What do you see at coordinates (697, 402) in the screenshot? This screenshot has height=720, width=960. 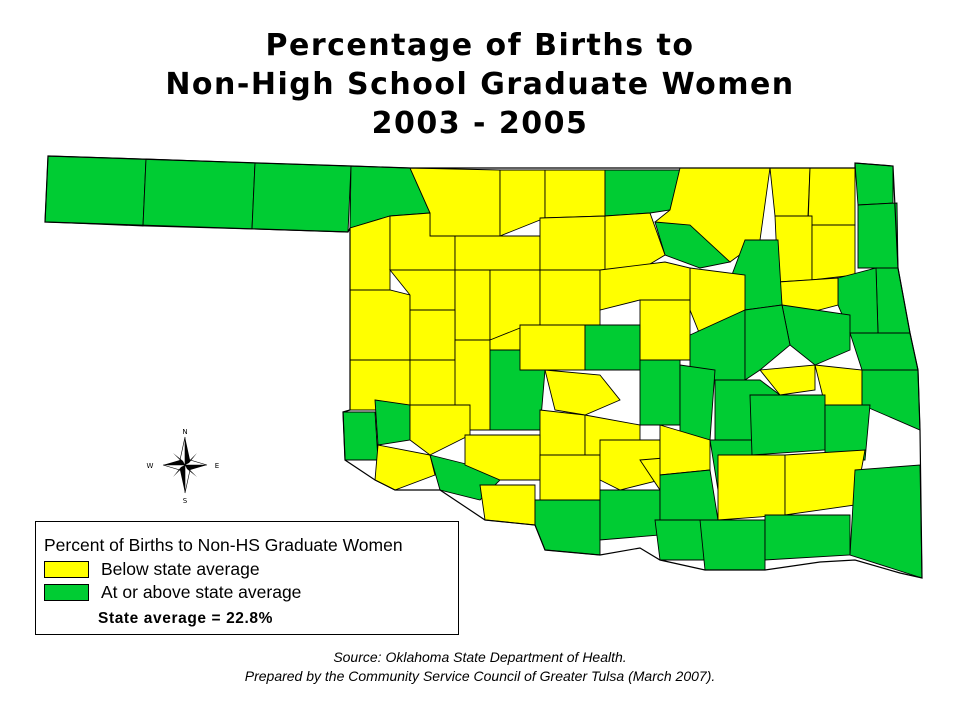 I see `county-hughes` at bounding box center [697, 402].